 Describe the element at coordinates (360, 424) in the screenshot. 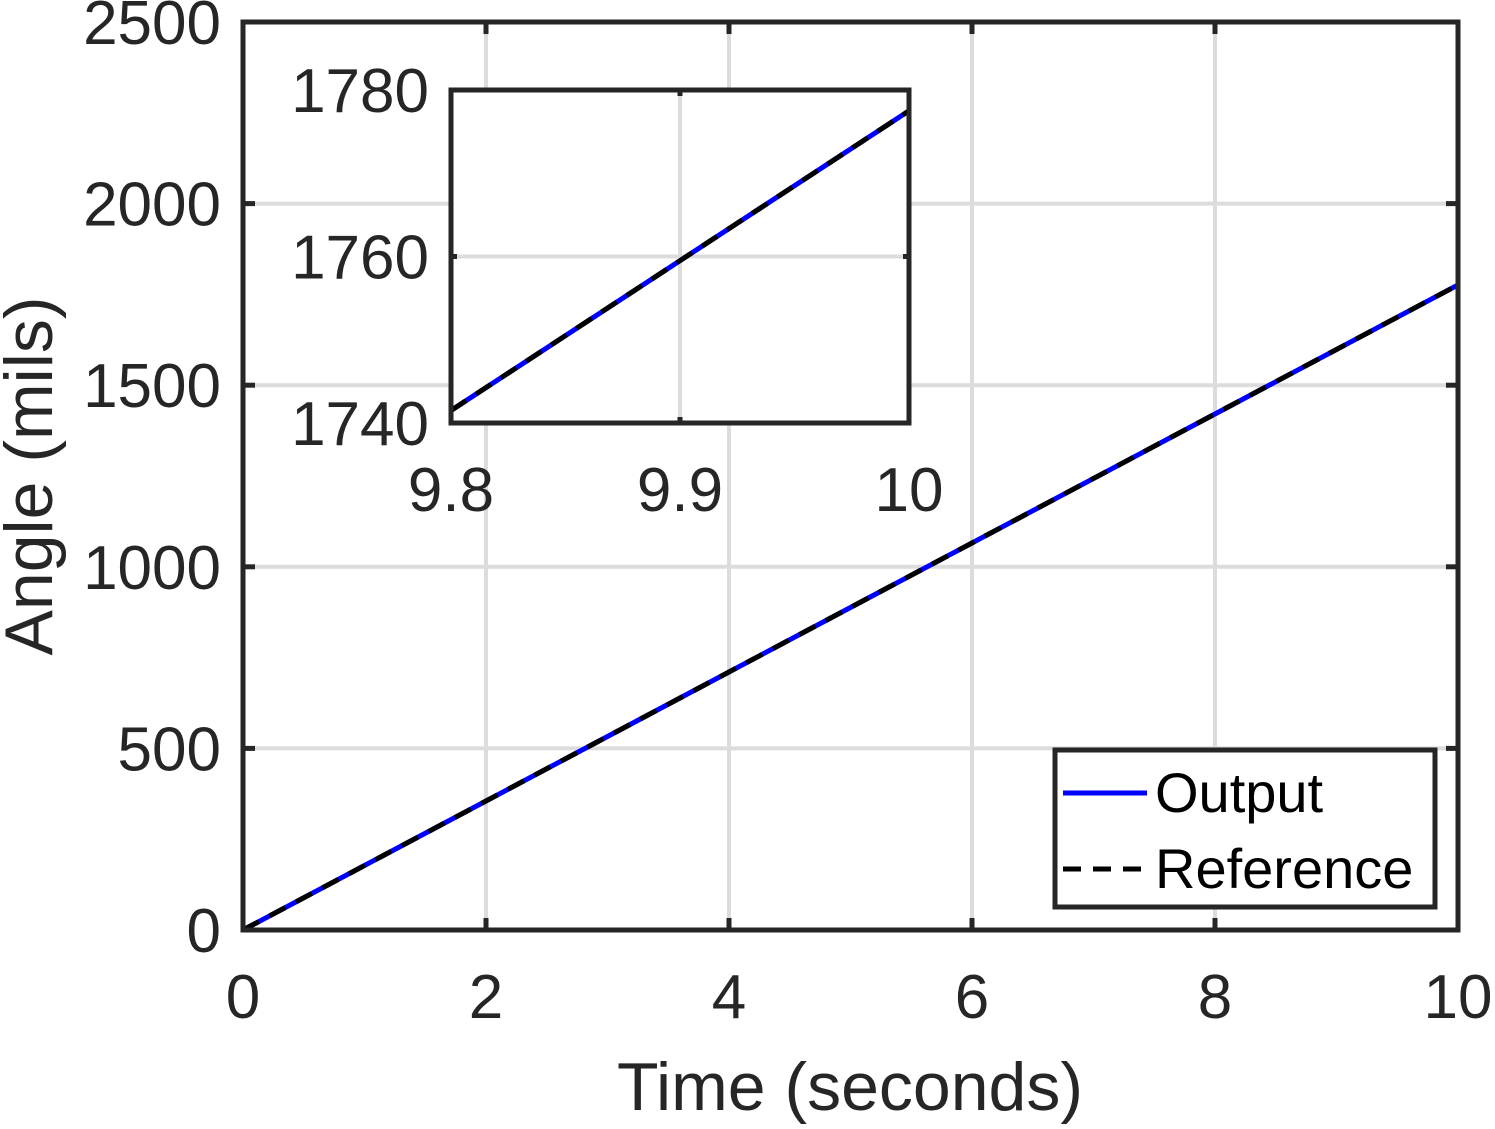

I see `inset-y-tick-label: 1740` at that location.